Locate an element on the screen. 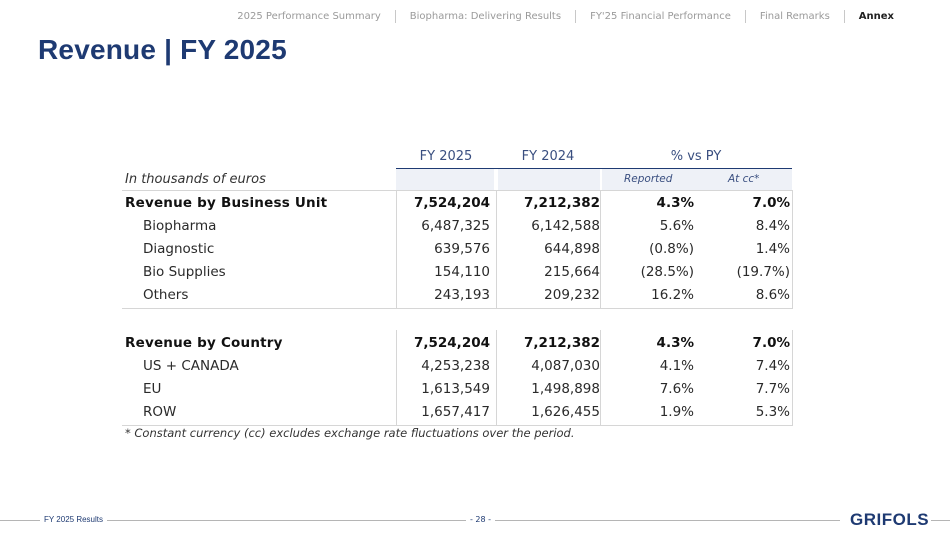 The height and width of the screenshot is (534, 950). row-label: US + CANADA is located at coordinates (191, 366).